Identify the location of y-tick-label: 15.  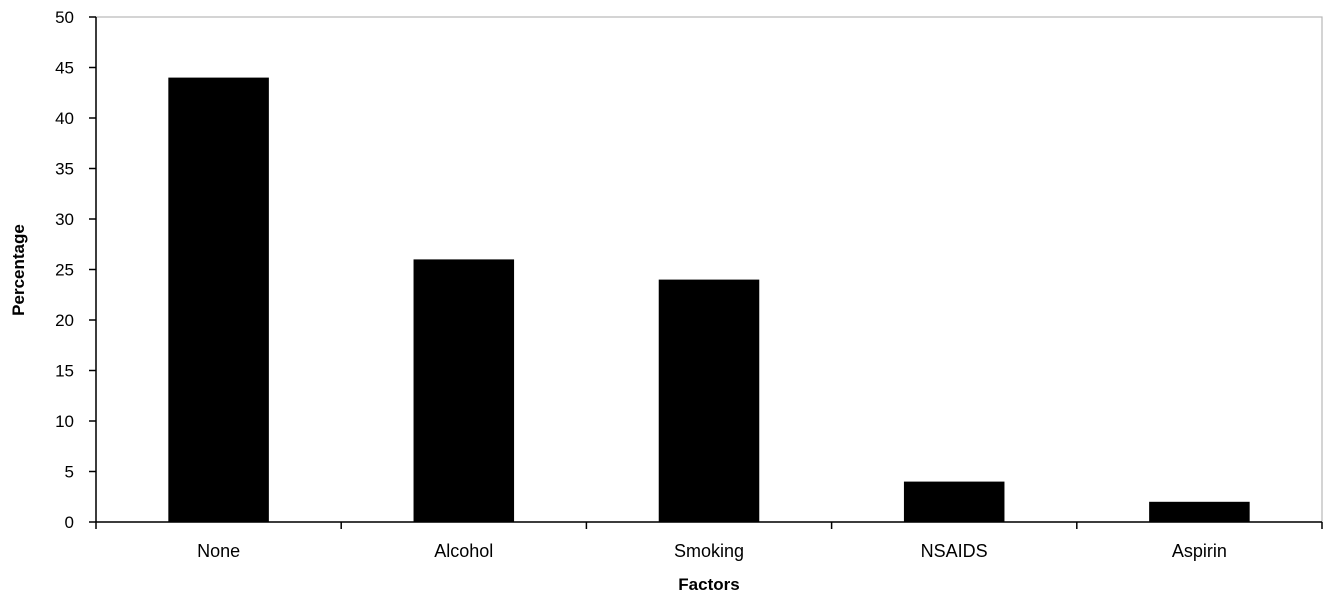
(64, 371).